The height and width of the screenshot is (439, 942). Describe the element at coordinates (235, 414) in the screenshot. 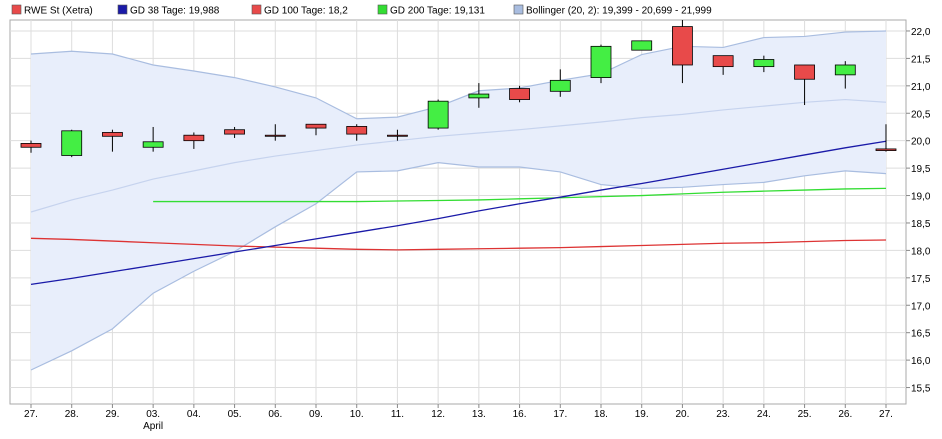

I see `x-tick-label: 05.` at that location.